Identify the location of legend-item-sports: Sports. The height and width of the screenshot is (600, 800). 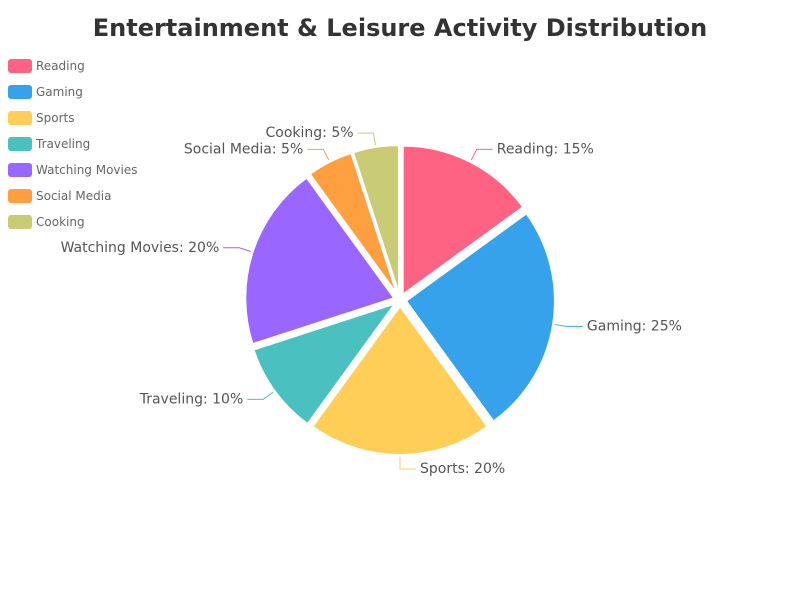
(73, 118).